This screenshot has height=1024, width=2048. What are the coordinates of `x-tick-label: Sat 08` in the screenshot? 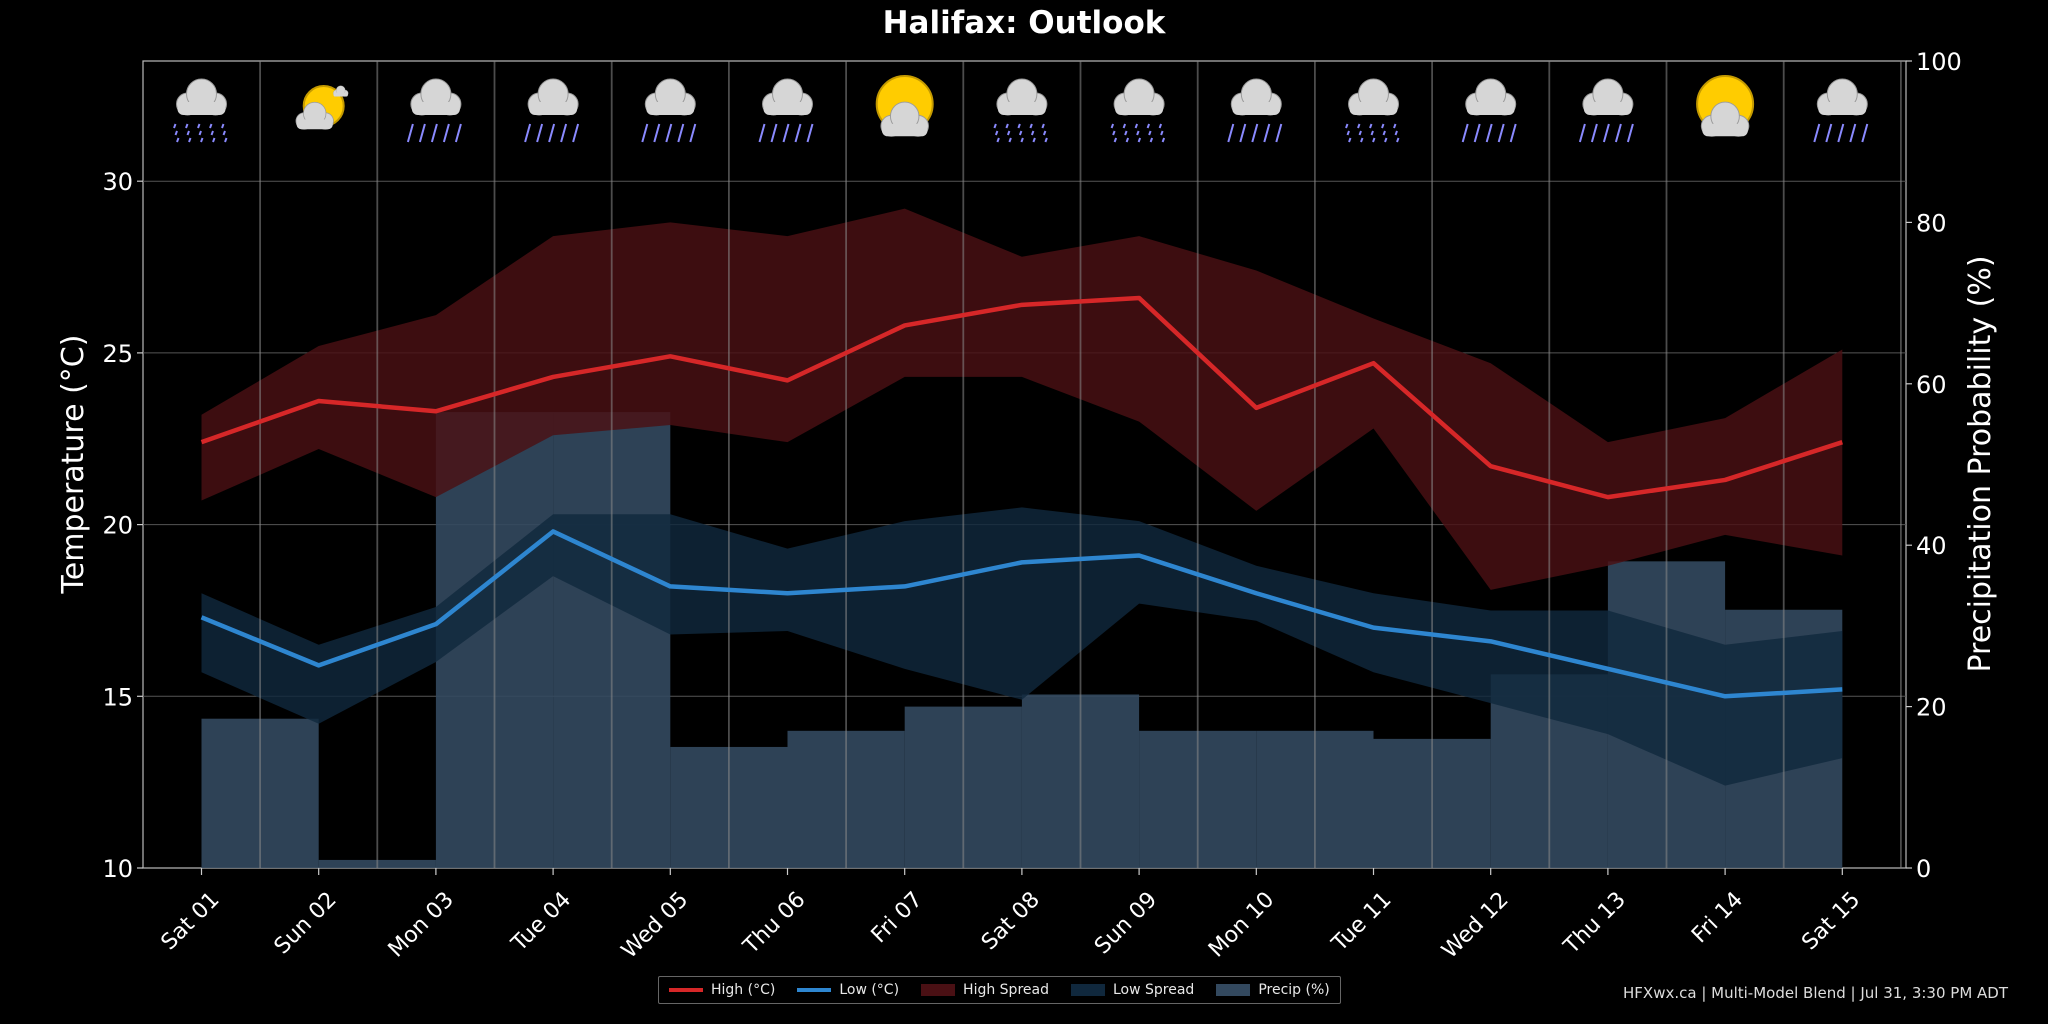 It's located at (1011, 921).